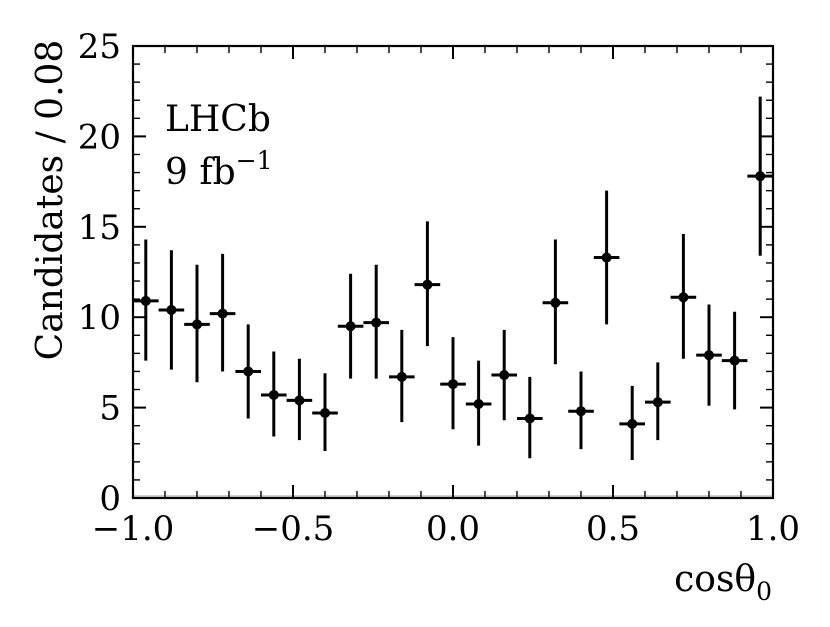 The image size is (830, 627). Describe the element at coordinates (613, 529) in the screenshot. I see `x-tick-label: 0.5` at that location.